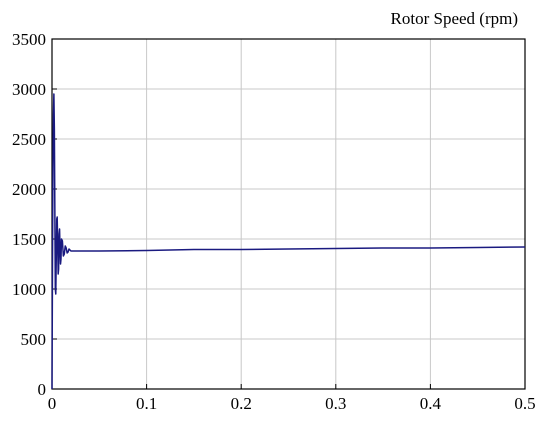 This screenshot has height=426, width=550. Describe the element at coordinates (29, 39) in the screenshot. I see `y-tick-label: 3500` at that location.